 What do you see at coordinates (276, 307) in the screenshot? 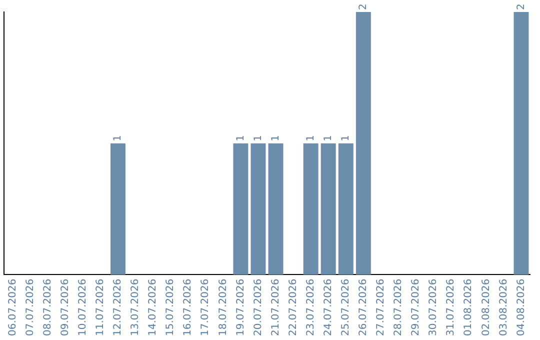
I see `x-tick-label: 21.07.2026` at bounding box center [276, 307].